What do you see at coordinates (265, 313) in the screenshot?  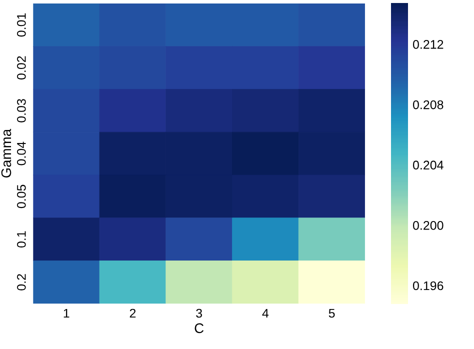 I see `x-tick-label: 4` at bounding box center [265, 313].